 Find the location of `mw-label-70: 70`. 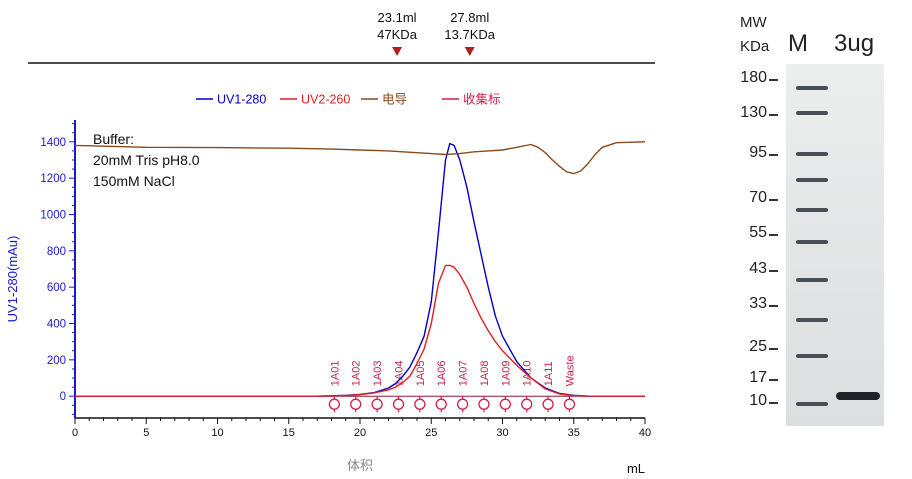

mw-label-70: 70 is located at coordinates (758, 197).